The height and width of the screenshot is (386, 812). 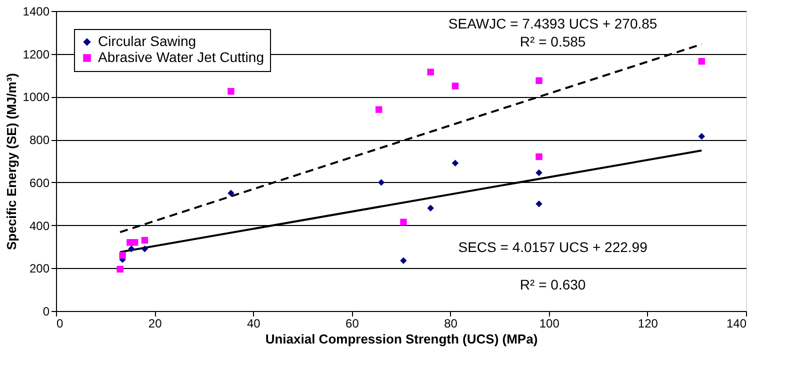 I want to click on x-axis-title: Uniaxial Compression Strength (UCS) (MPa), so click(x=401, y=339).